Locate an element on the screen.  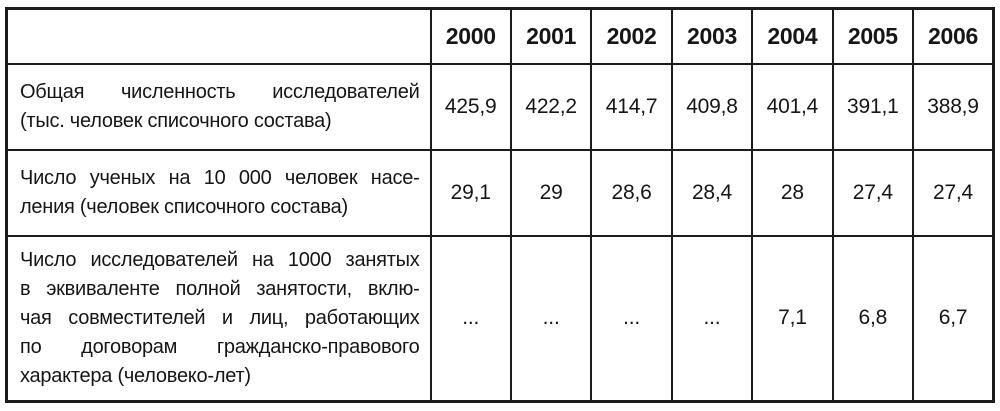
year-header: 2005 is located at coordinates (873, 36).